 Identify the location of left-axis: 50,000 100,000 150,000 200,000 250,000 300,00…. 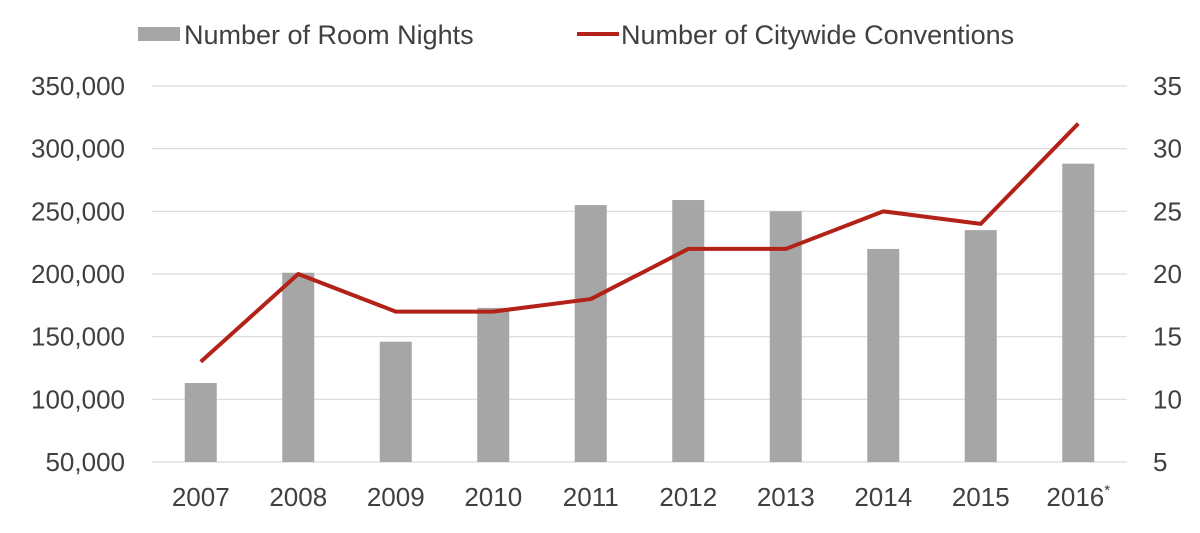
(78, 274).